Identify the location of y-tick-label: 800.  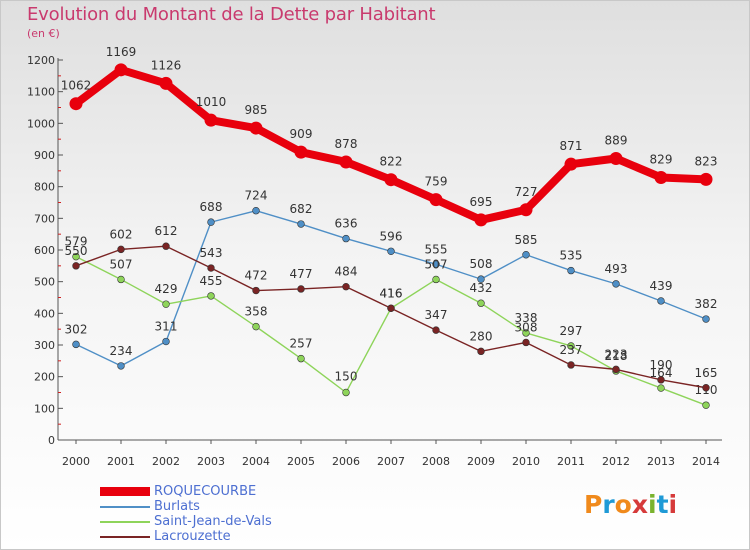
(44, 187).